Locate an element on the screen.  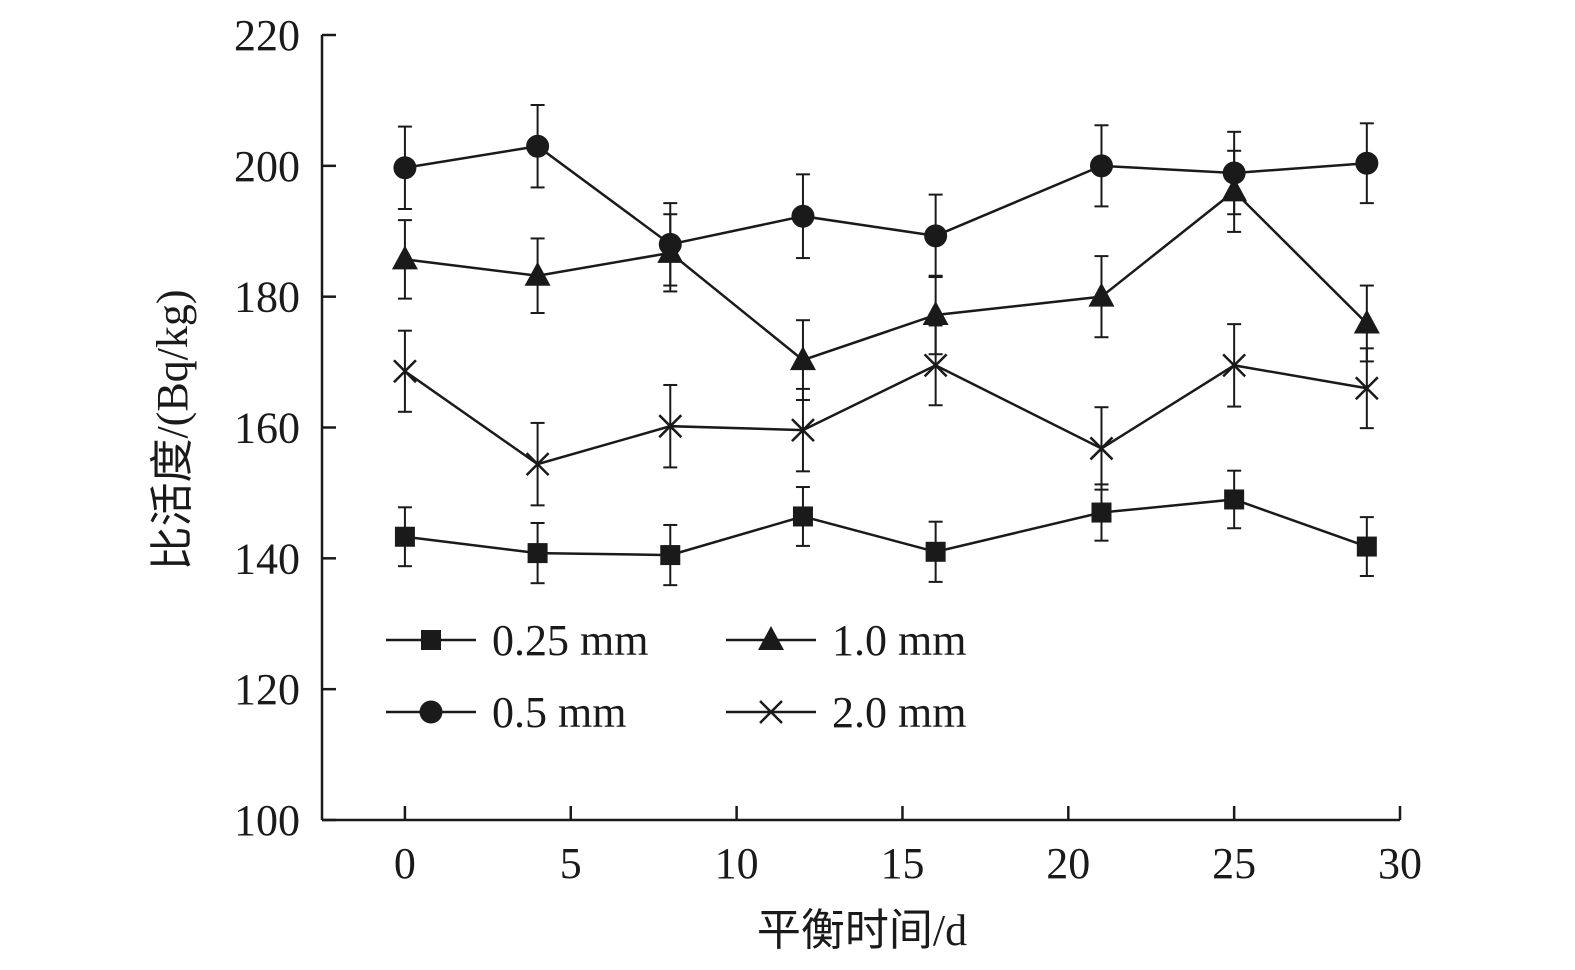
y-tick-label: 200 is located at coordinates (267, 166).